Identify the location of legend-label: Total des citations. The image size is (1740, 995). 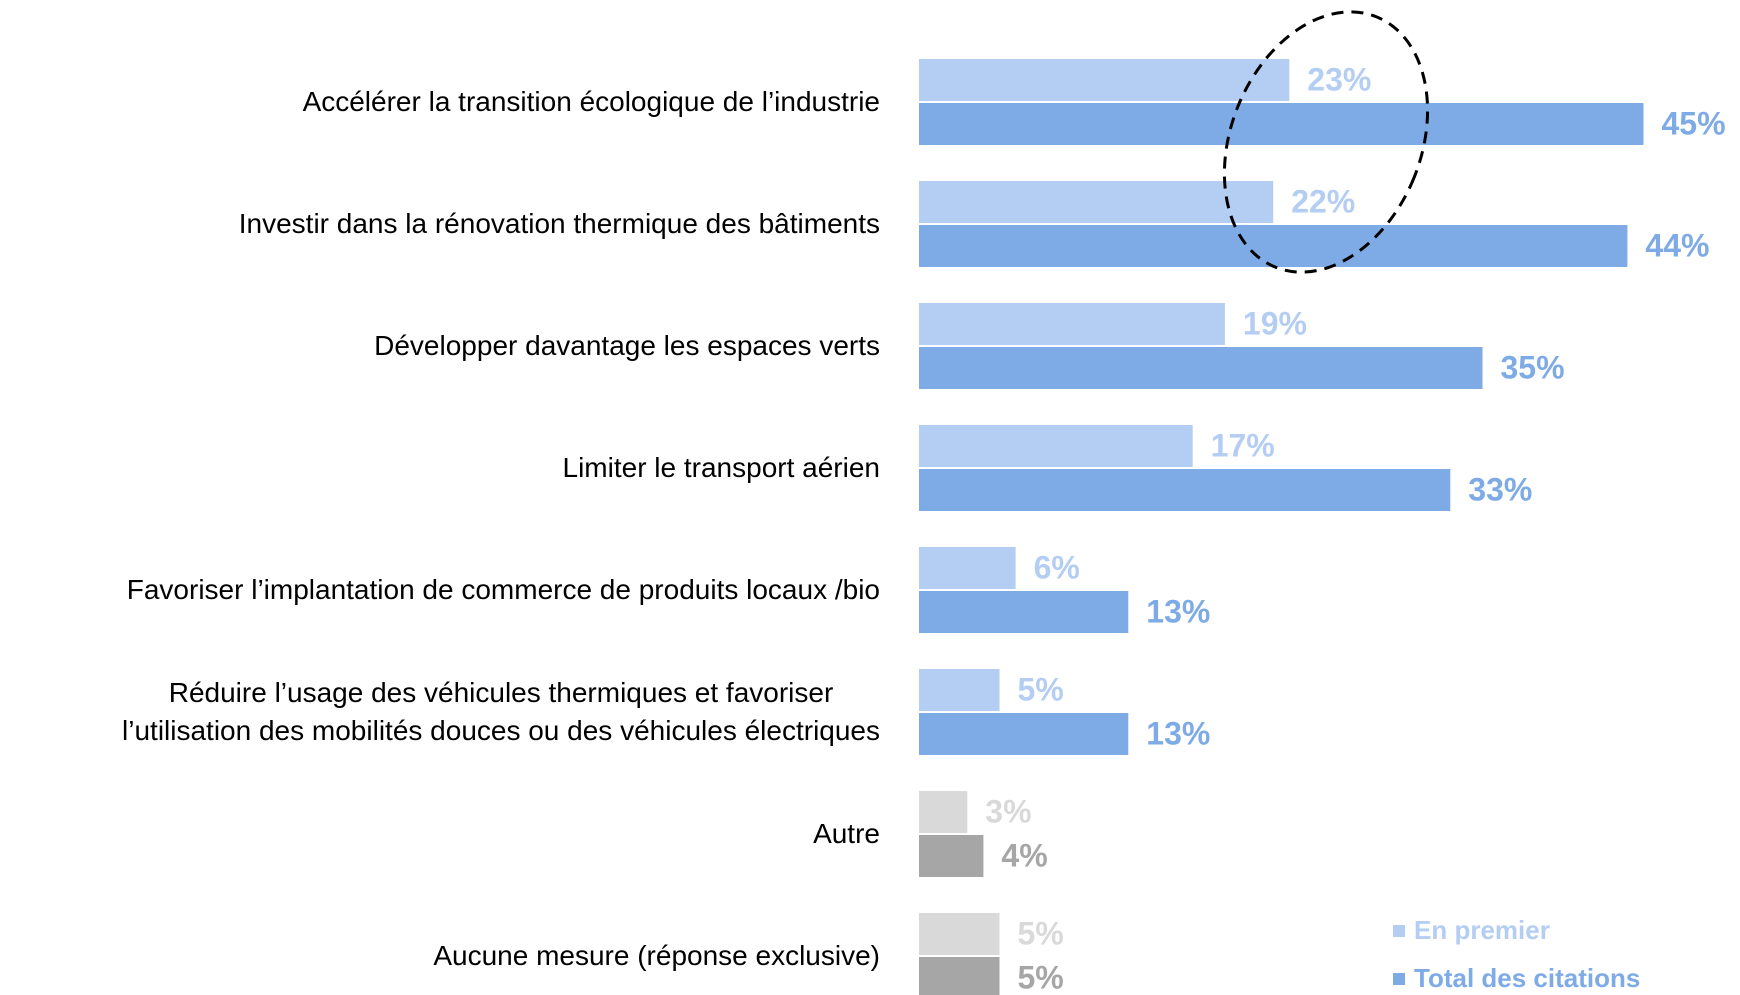
(1527, 978).